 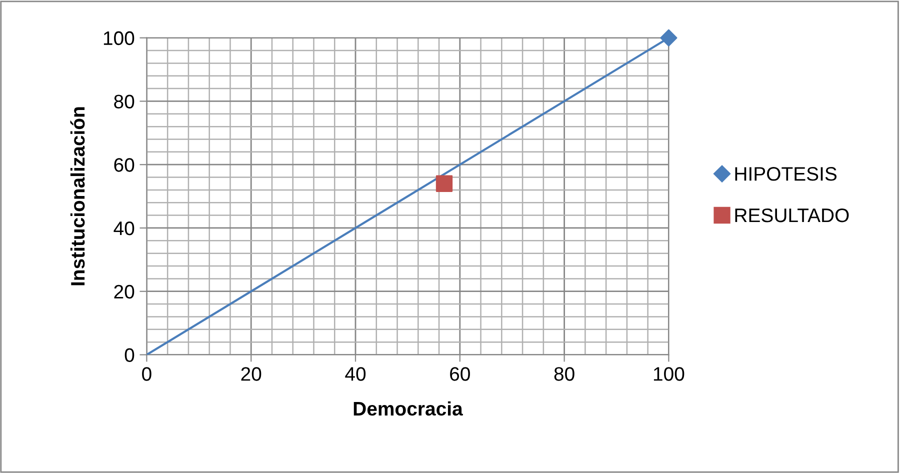 I want to click on y-tick-label: 100, so click(x=119, y=38).